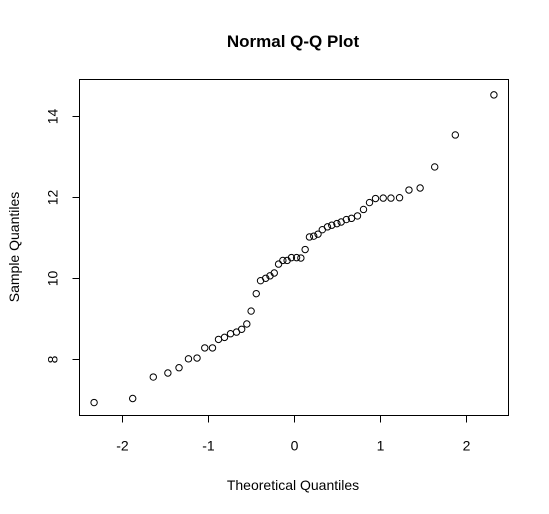  Describe the element at coordinates (295, 446) in the screenshot. I see `x-tick-label: 0` at that location.